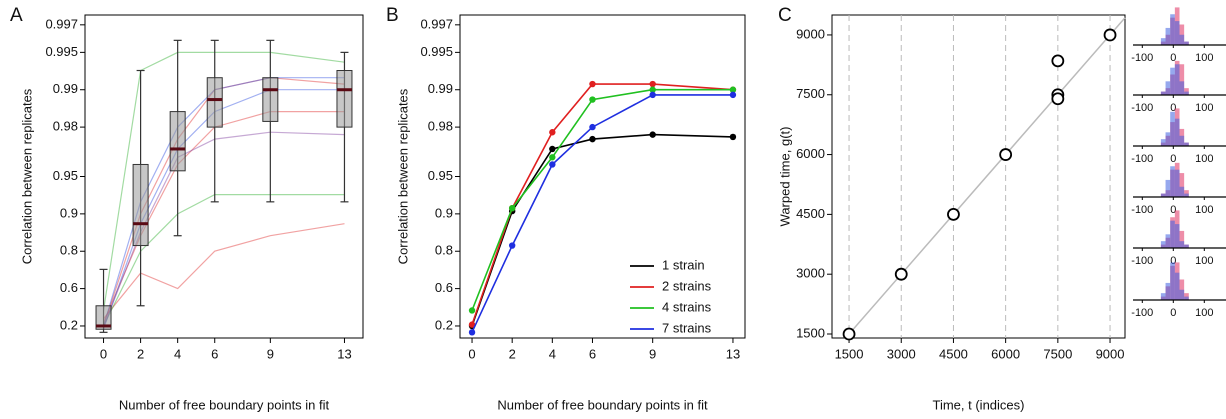 This screenshot has height=419, width=1226. Describe the element at coordinates (953, 353) in the screenshot. I see `x-tick-label: 4500` at that location.